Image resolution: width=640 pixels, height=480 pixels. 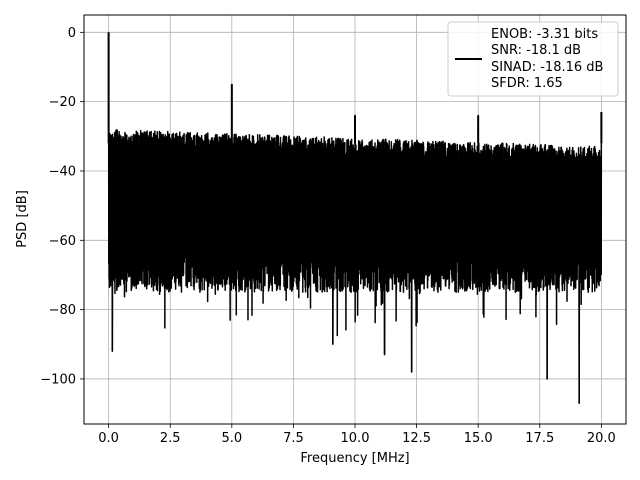 I want to click on legend-sfdr: SFDR: 1.65, so click(x=527, y=83).